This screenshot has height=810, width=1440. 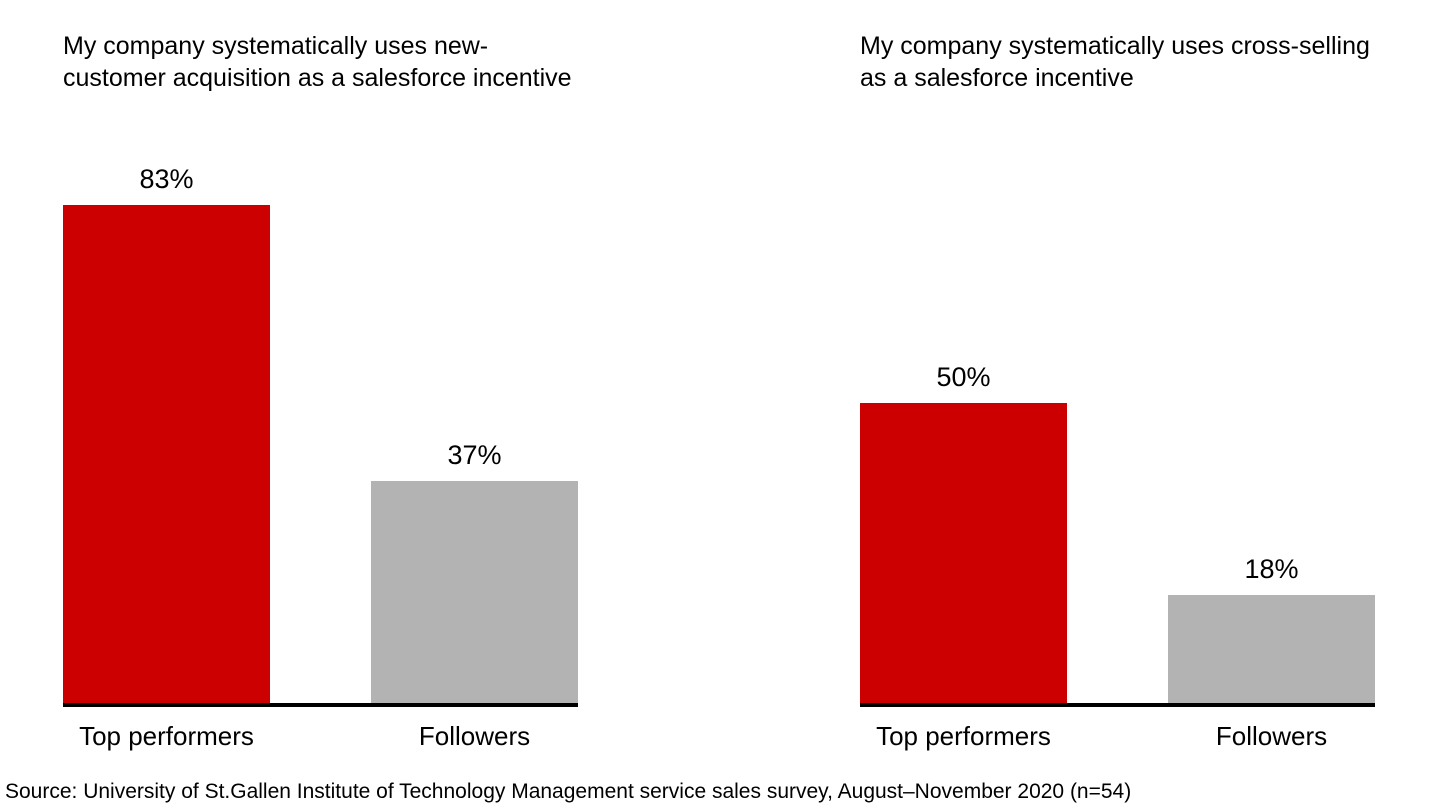 I want to click on bar-value-label: 83%, so click(x=166, y=179).